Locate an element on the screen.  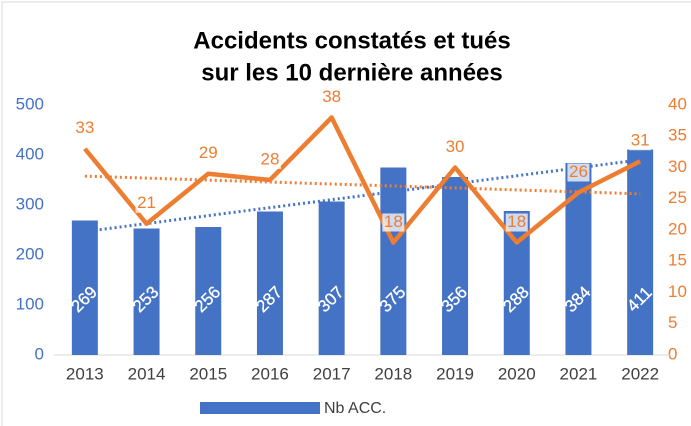
line-value-label: 38 is located at coordinates (331, 96).